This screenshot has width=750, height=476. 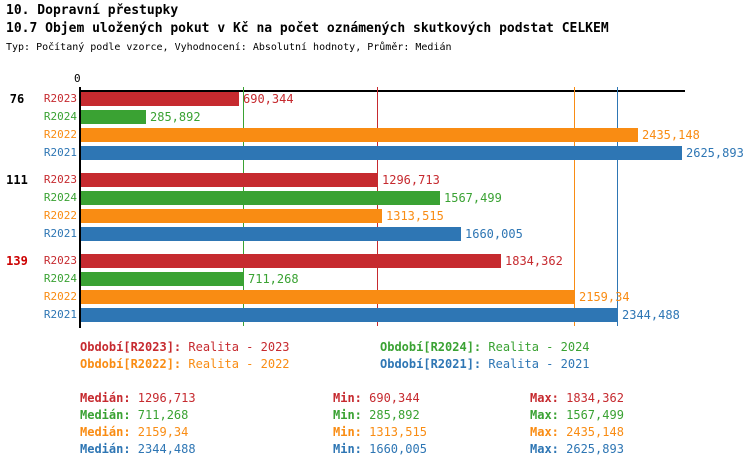 What do you see at coordinates (163, 432) in the screenshot?
I see `stat-median-value: 2159,34` at bounding box center [163, 432].